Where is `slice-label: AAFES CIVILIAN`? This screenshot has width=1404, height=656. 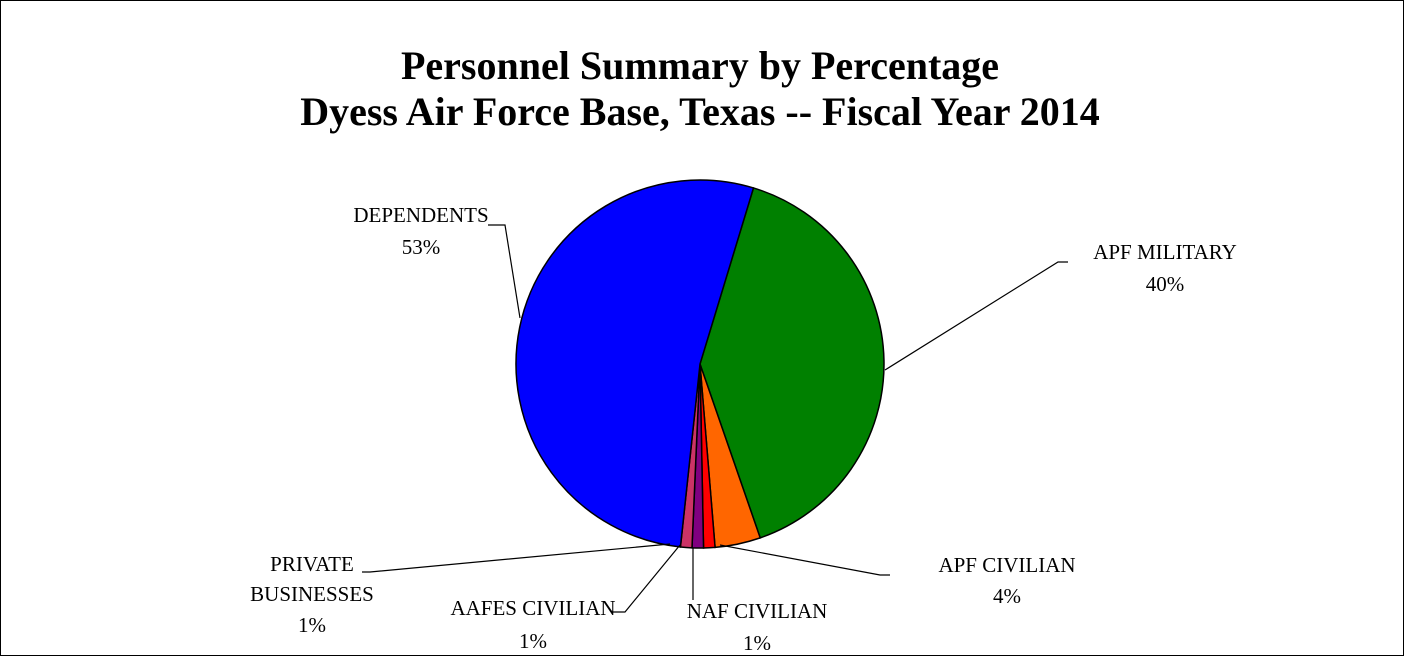 slice-label: AAFES CIVILIAN is located at coordinates (532, 608).